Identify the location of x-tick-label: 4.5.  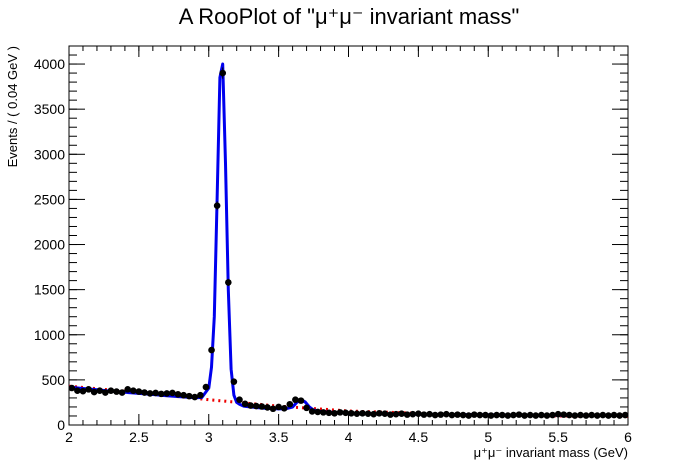
(419, 437).